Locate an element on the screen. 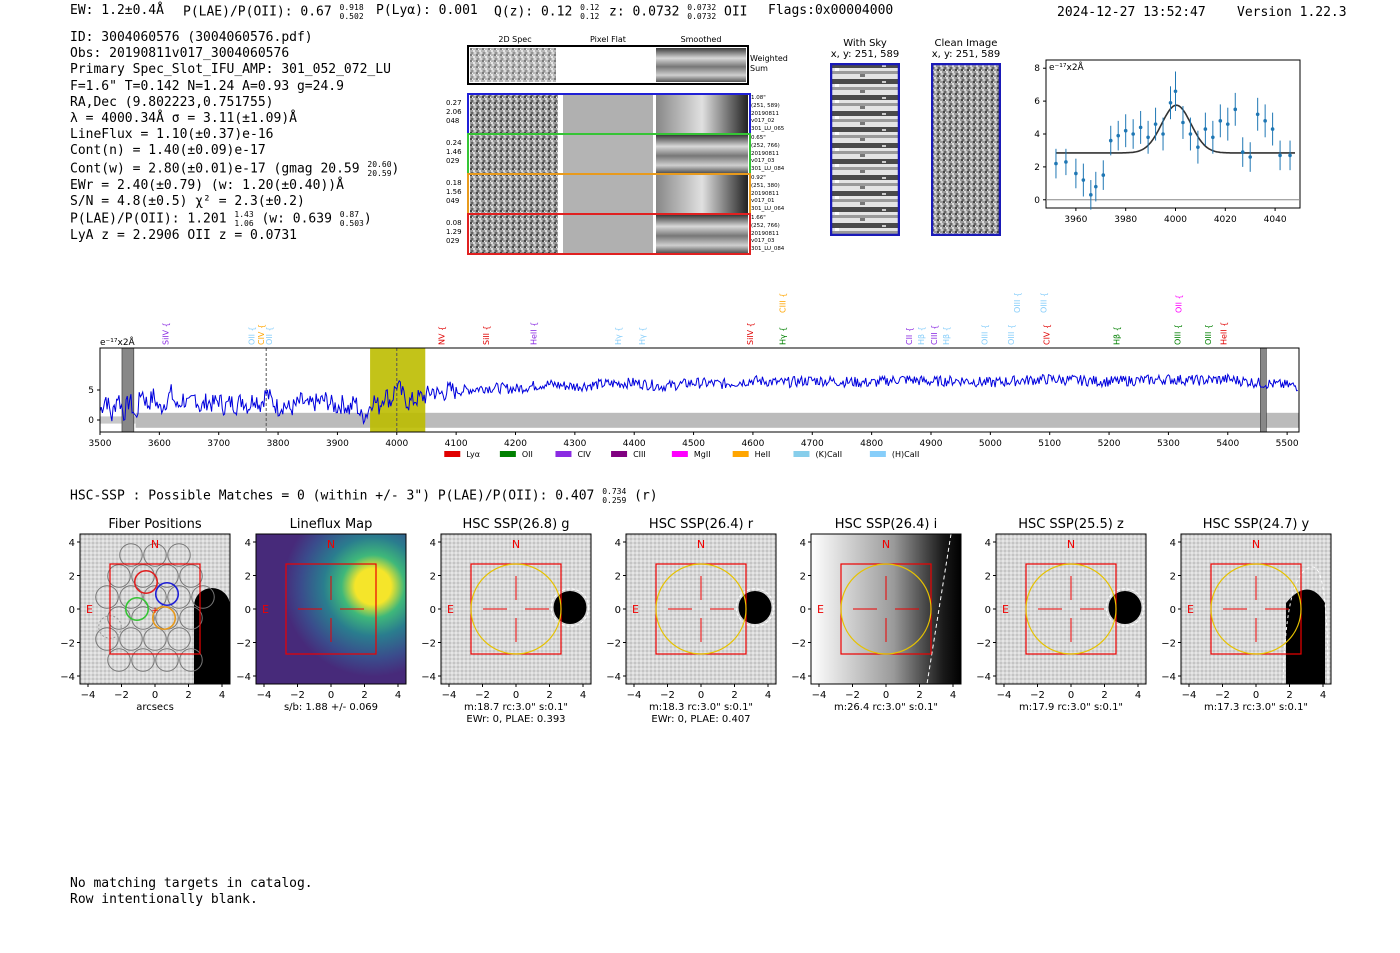 This screenshot has height=953, width=1400. weighted-sum-label-2: Sum is located at coordinates (759, 68).